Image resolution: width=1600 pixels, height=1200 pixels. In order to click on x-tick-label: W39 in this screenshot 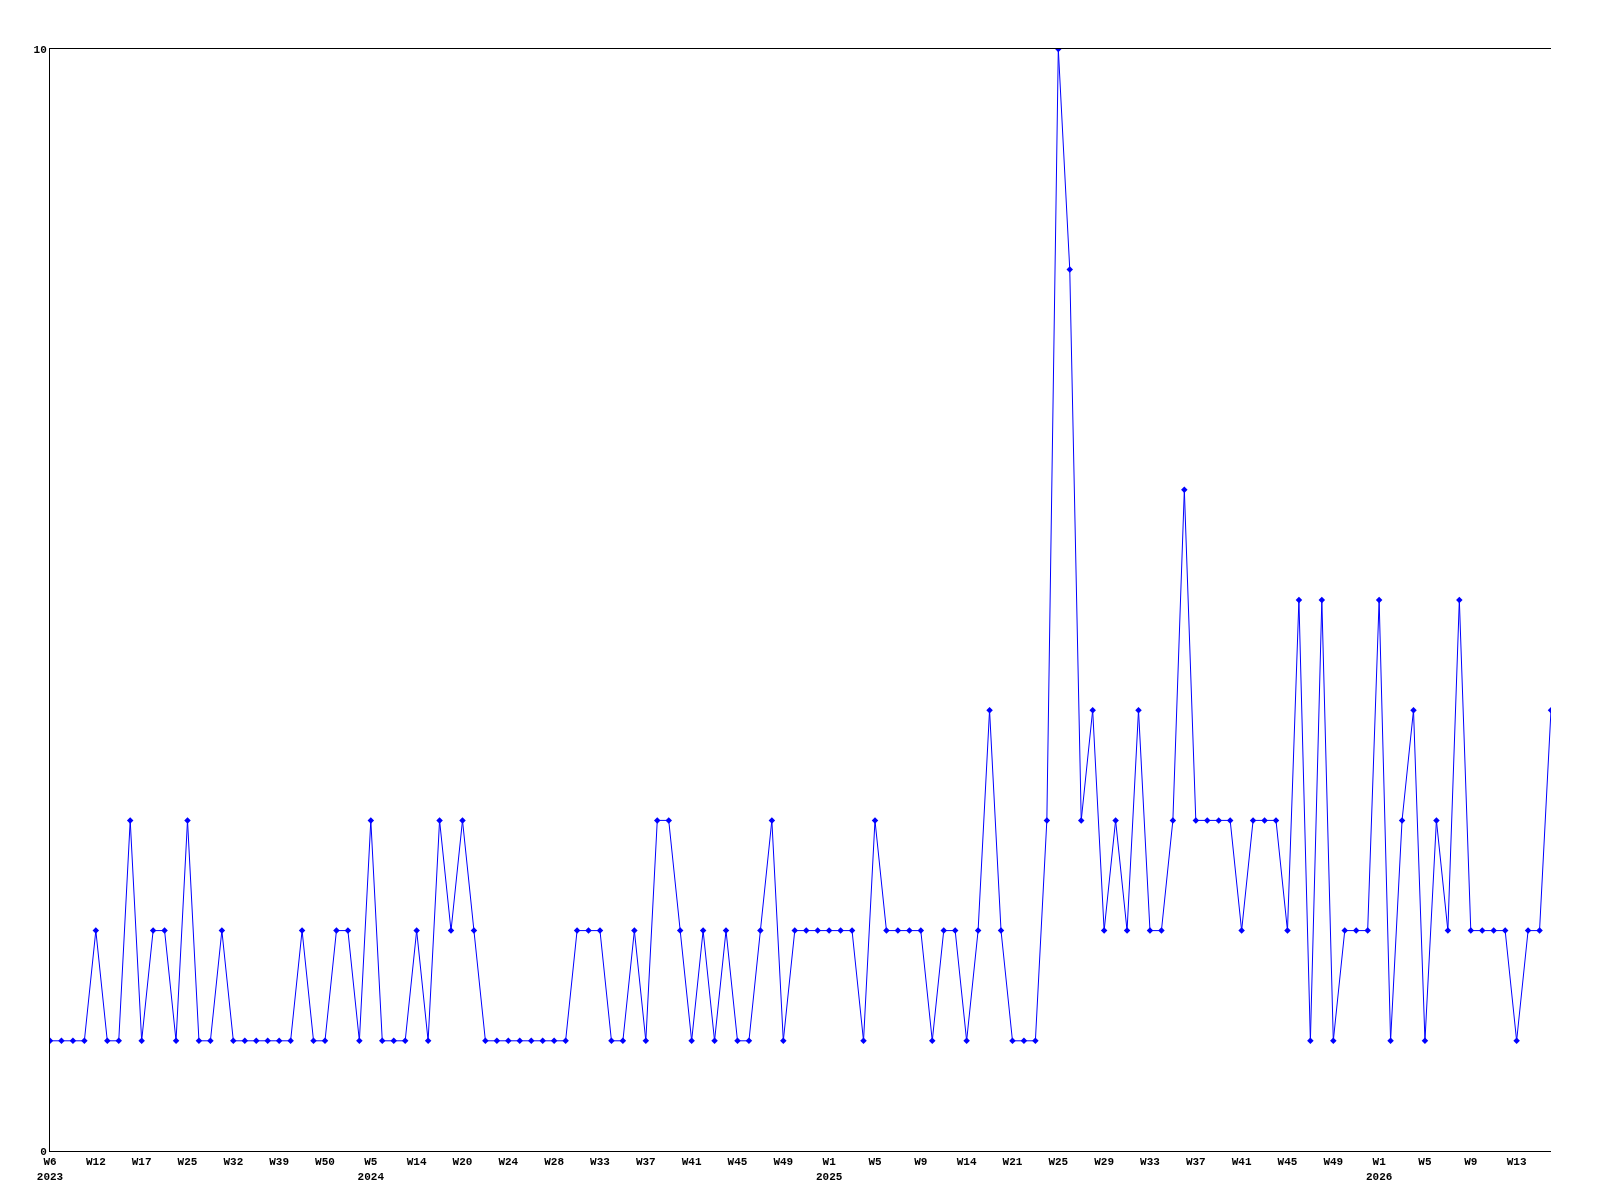, I will do `click(279, 1162)`.